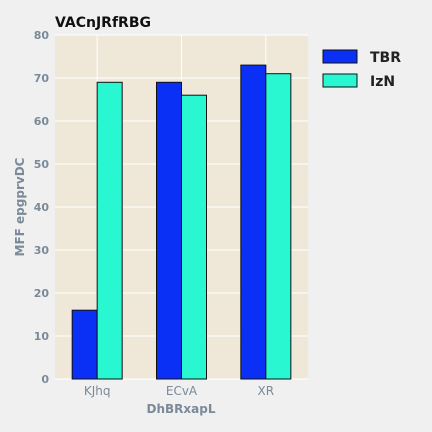 This screenshot has width=432, height=432. I want to click on bar-IzN-XR, so click(278, 226).